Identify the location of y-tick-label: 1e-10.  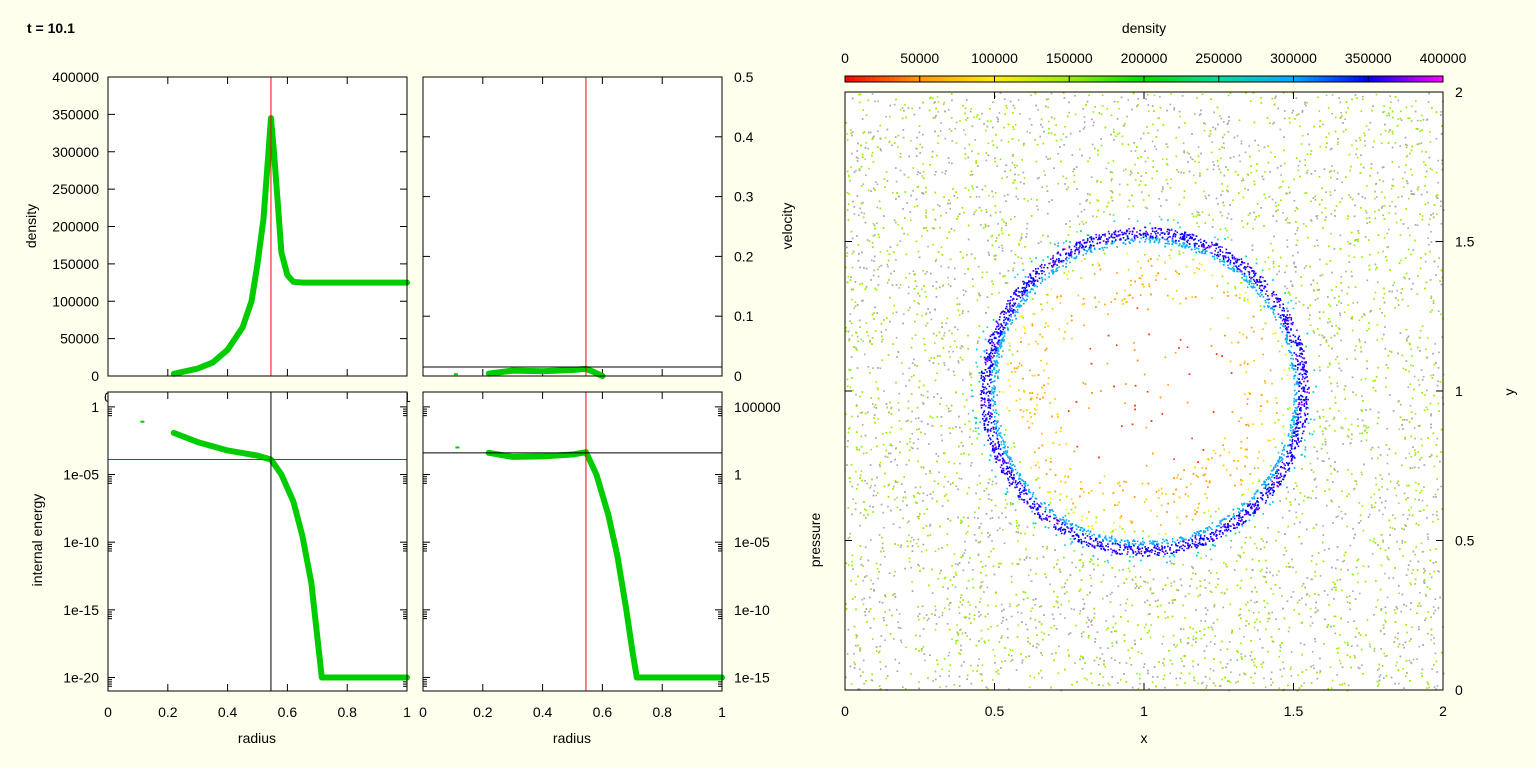
(752, 610).